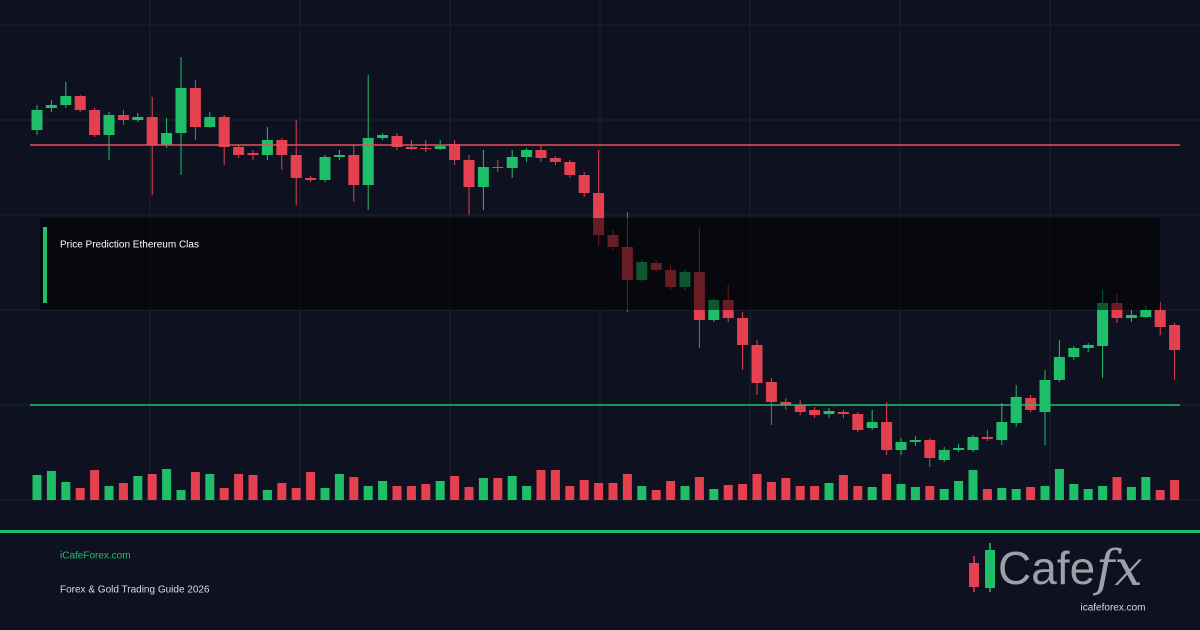  What do you see at coordinates (135, 590) in the screenshot?
I see `footer-tagline: Forex & Gold Trading Guide 2026` at bounding box center [135, 590].